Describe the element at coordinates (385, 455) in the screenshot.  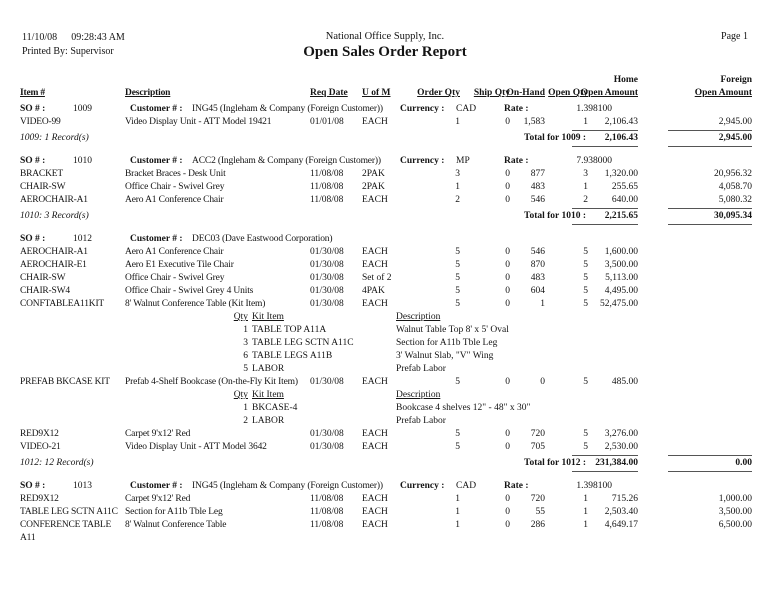
I see `total-rule-above` at that location.